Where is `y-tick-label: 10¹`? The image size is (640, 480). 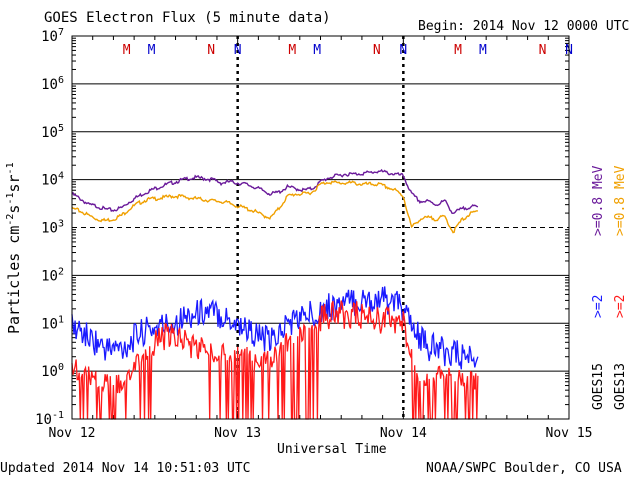
y-tick-label: 10¹ is located at coordinates (52, 323).